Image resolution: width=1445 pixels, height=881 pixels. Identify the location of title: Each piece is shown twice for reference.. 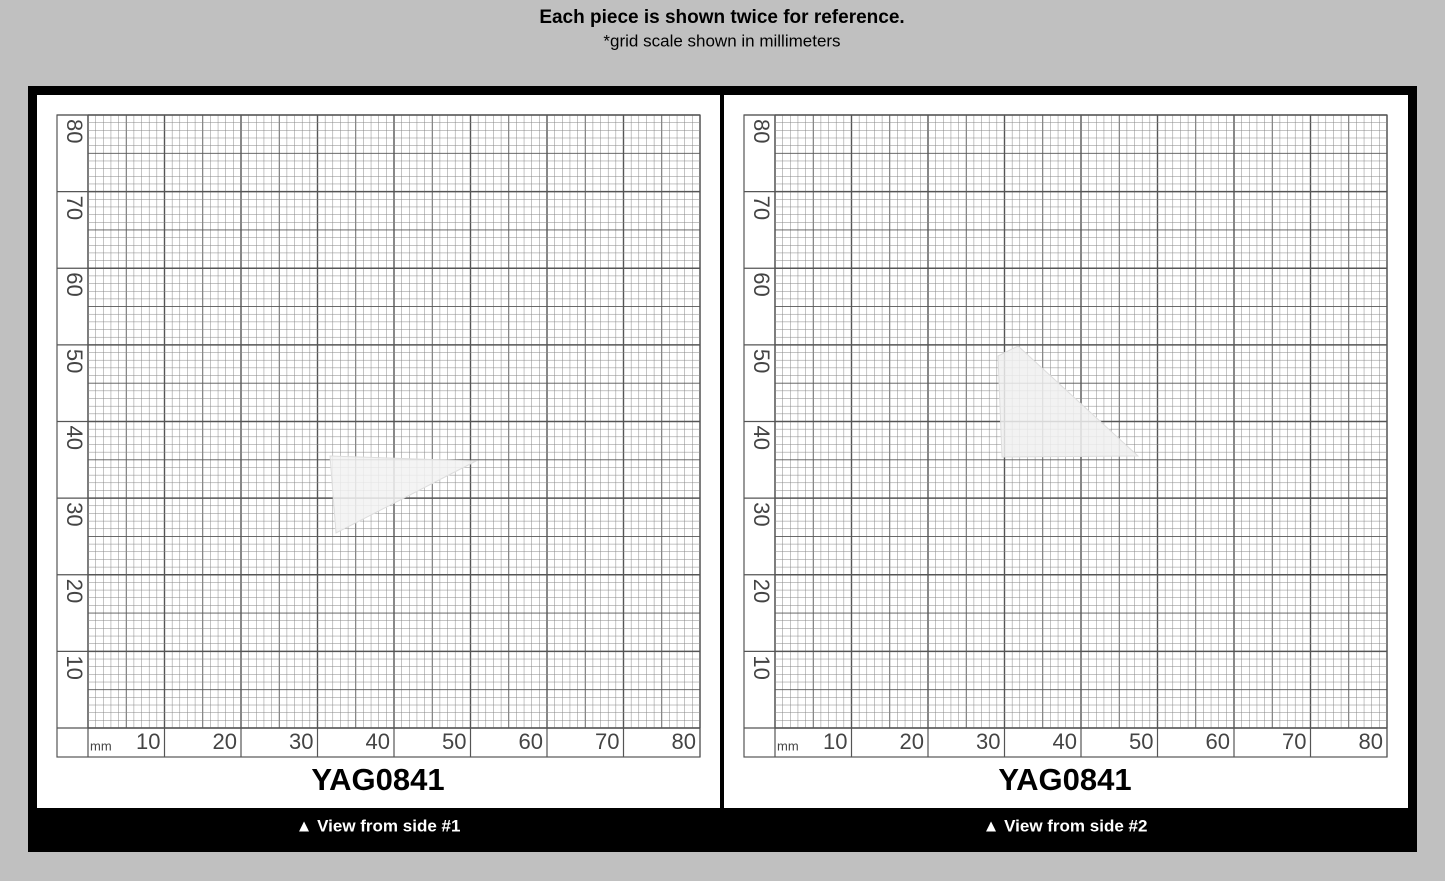
(721, 17).